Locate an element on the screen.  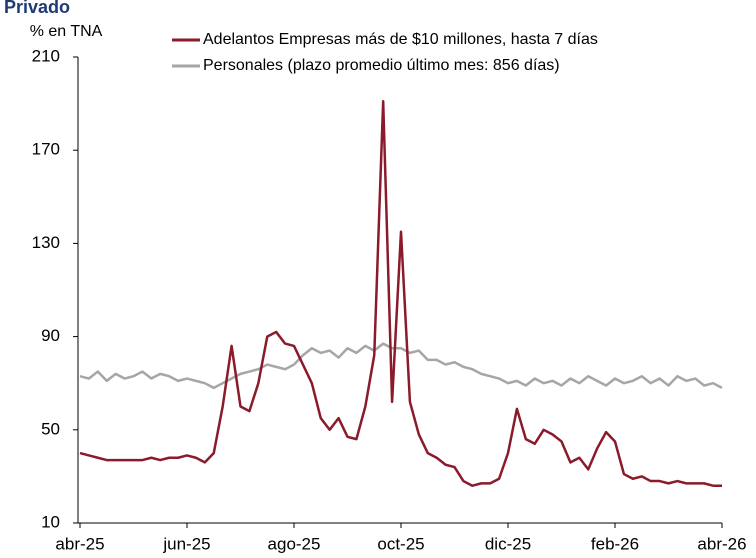
y-tick-label: 210 is located at coordinates (46, 55).